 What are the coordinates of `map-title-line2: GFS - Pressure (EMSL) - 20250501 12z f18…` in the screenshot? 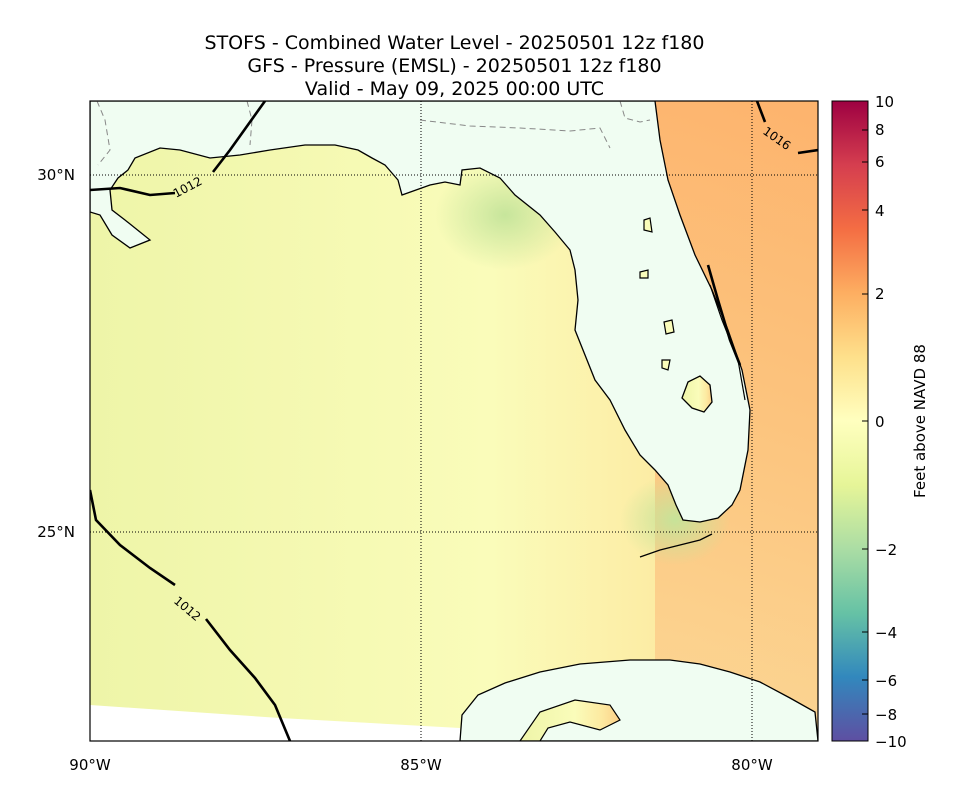 It's located at (454, 66).